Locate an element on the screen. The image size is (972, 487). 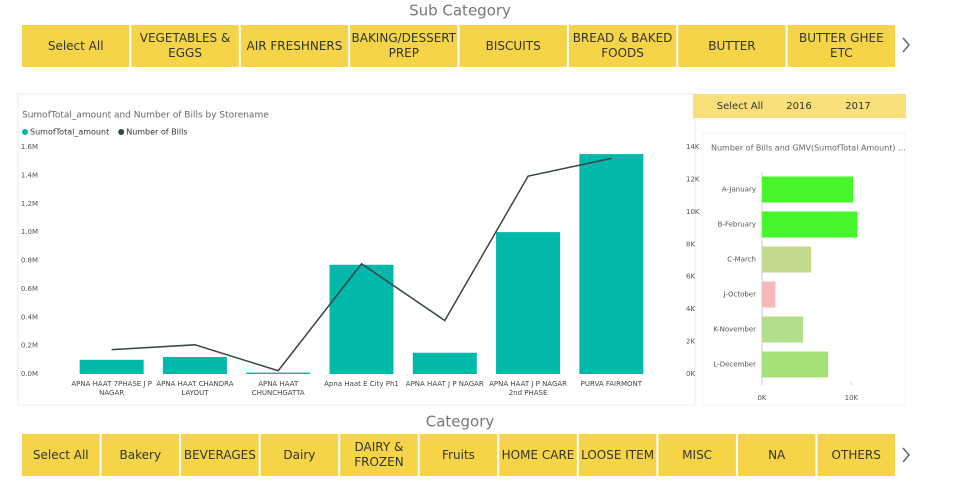
y-tick-label: 0.4M is located at coordinates (29, 317).